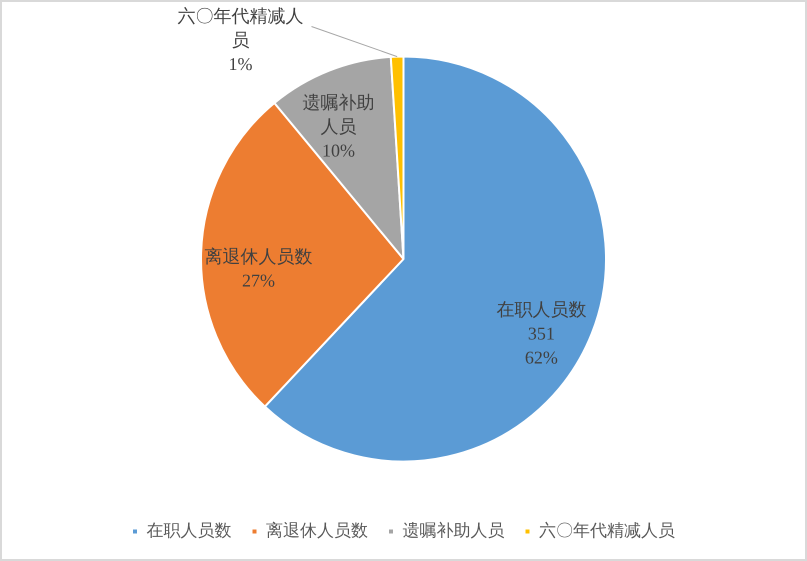 Image resolution: width=807 pixels, height=561 pixels. I want to click on slice-label: 离退休人员数, so click(258, 256).